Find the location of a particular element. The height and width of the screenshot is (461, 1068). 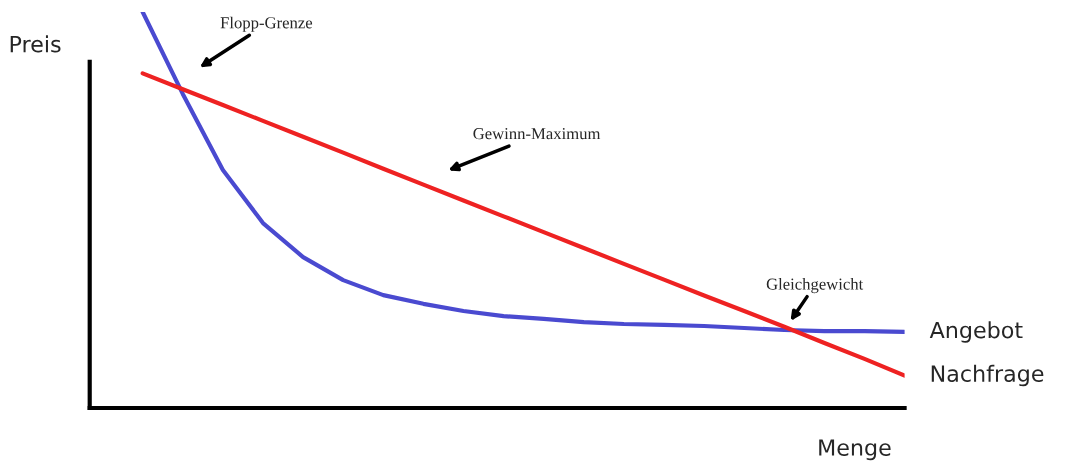

annotation: Gewinn-Maximum is located at coordinates (537, 134).